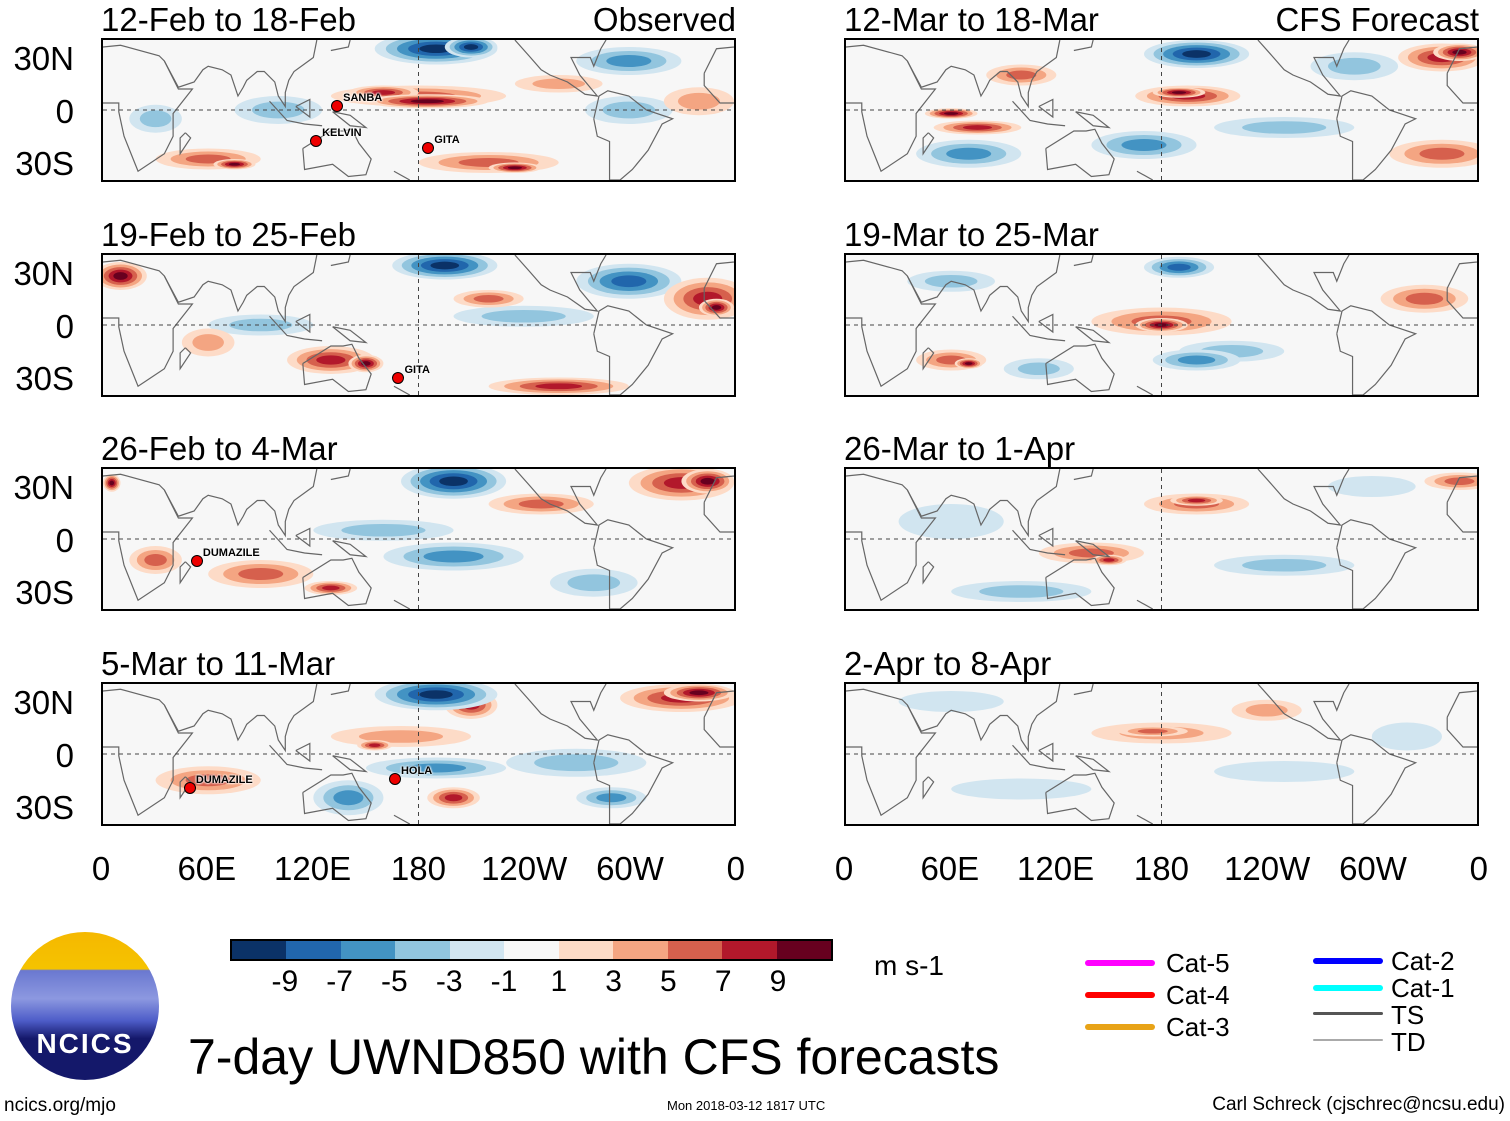 The height and width of the screenshot is (1121, 1510). Describe the element at coordinates (1267, 868) in the screenshot. I see `lon-label: 120W` at that location.